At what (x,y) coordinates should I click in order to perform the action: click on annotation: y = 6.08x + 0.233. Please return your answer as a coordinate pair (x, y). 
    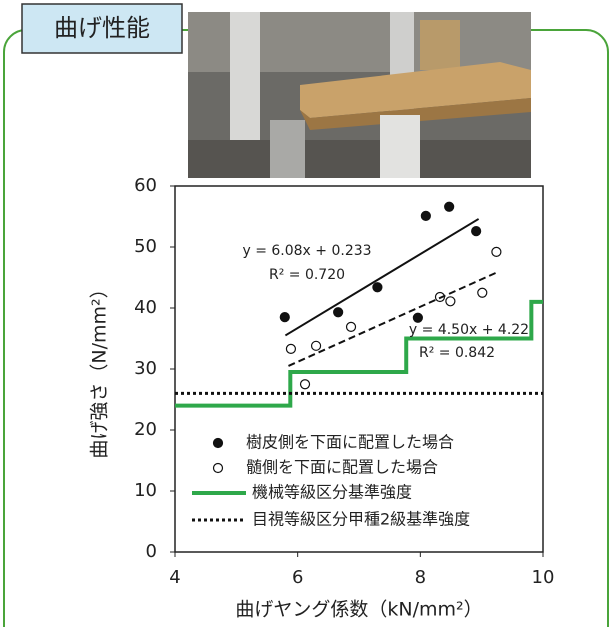
    Looking at the image, I should click on (306, 251).